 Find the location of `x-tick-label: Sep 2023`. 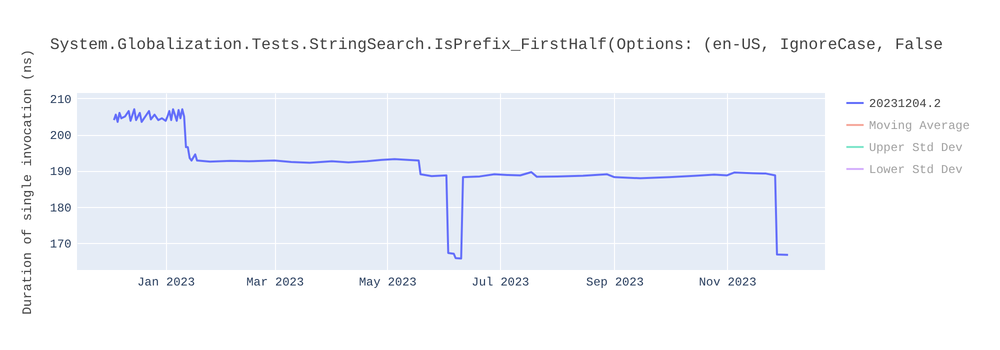

x-tick-label: Sep 2023 is located at coordinates (615, 283).